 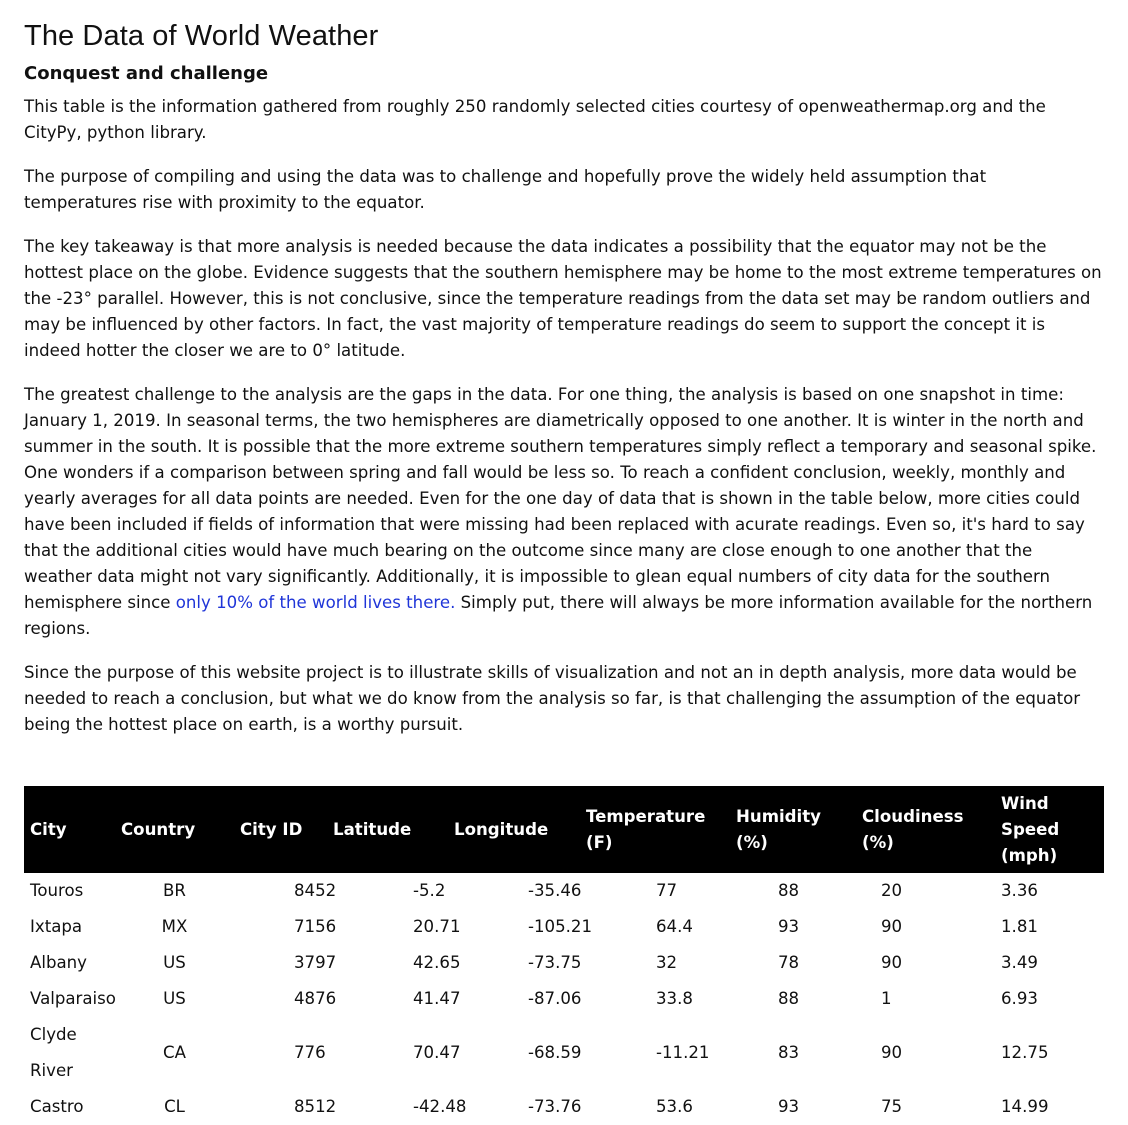 What do you see at coordinates (56, 926) in the screenshot?
I see `cell-city: Ixtapa` at bounding box center [56, 926].